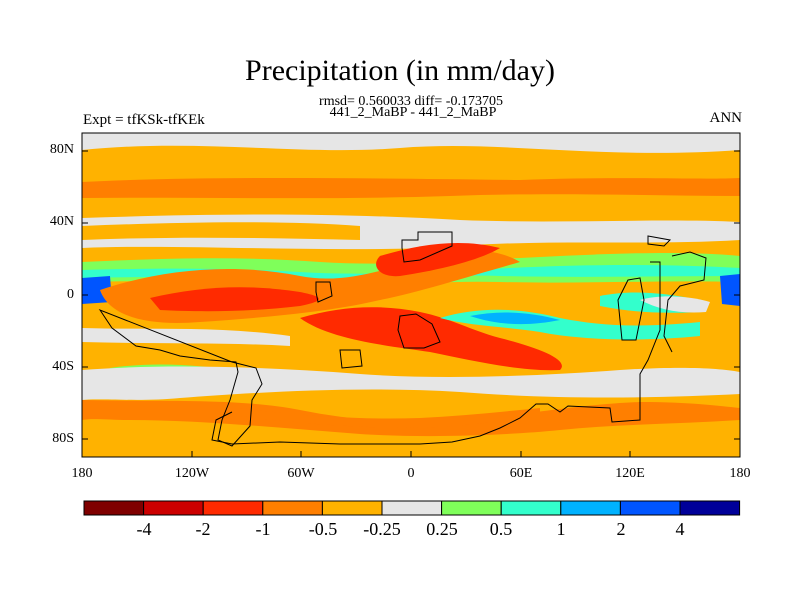 Image resolution: width=800 pixels, height=600 pixels. I want to click on colorbar, so click(412, 508).